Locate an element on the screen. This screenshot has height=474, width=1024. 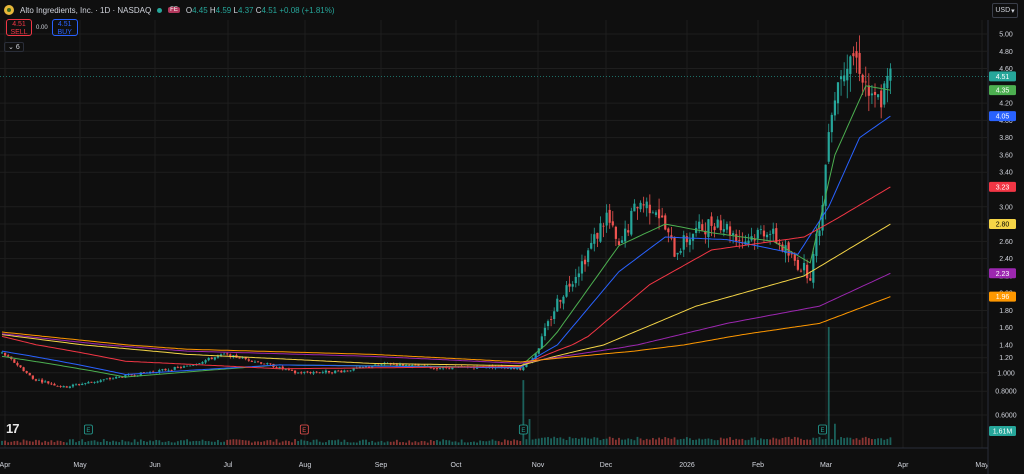
y-tick-label: 2.60 is located at coordinates (1006, 242).